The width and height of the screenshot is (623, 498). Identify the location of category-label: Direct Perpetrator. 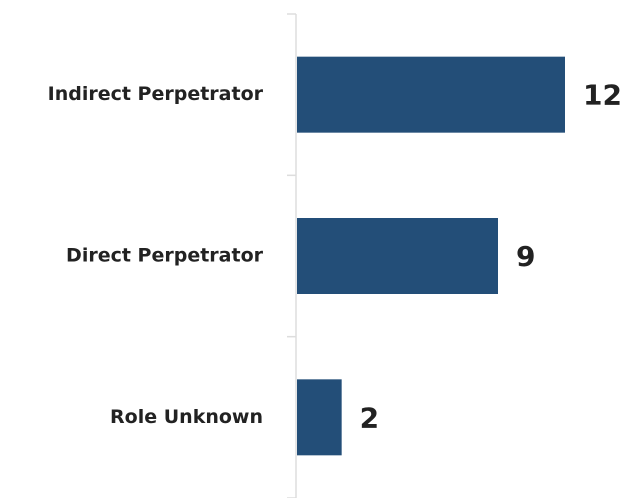
(165, 256).